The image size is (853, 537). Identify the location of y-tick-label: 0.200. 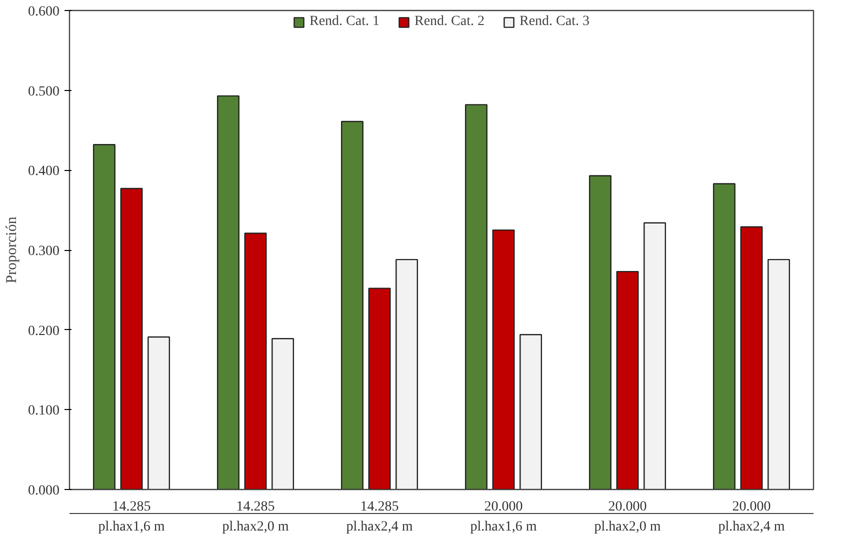
(44, 331).